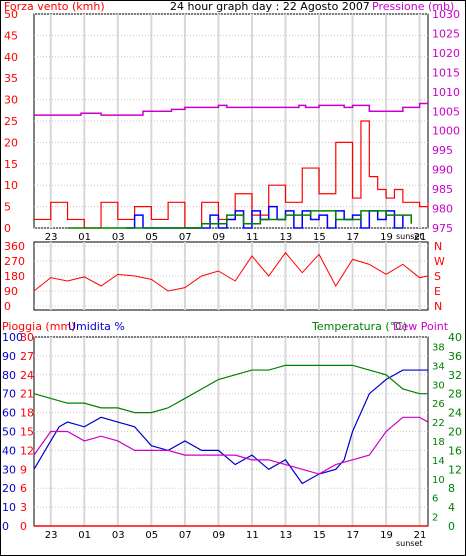 The width and height of the screenshot is (466, 556). Describe the element at coordinates (11, 35) in the screenshot. I see `wind-y-tick-label: 45` at that location.